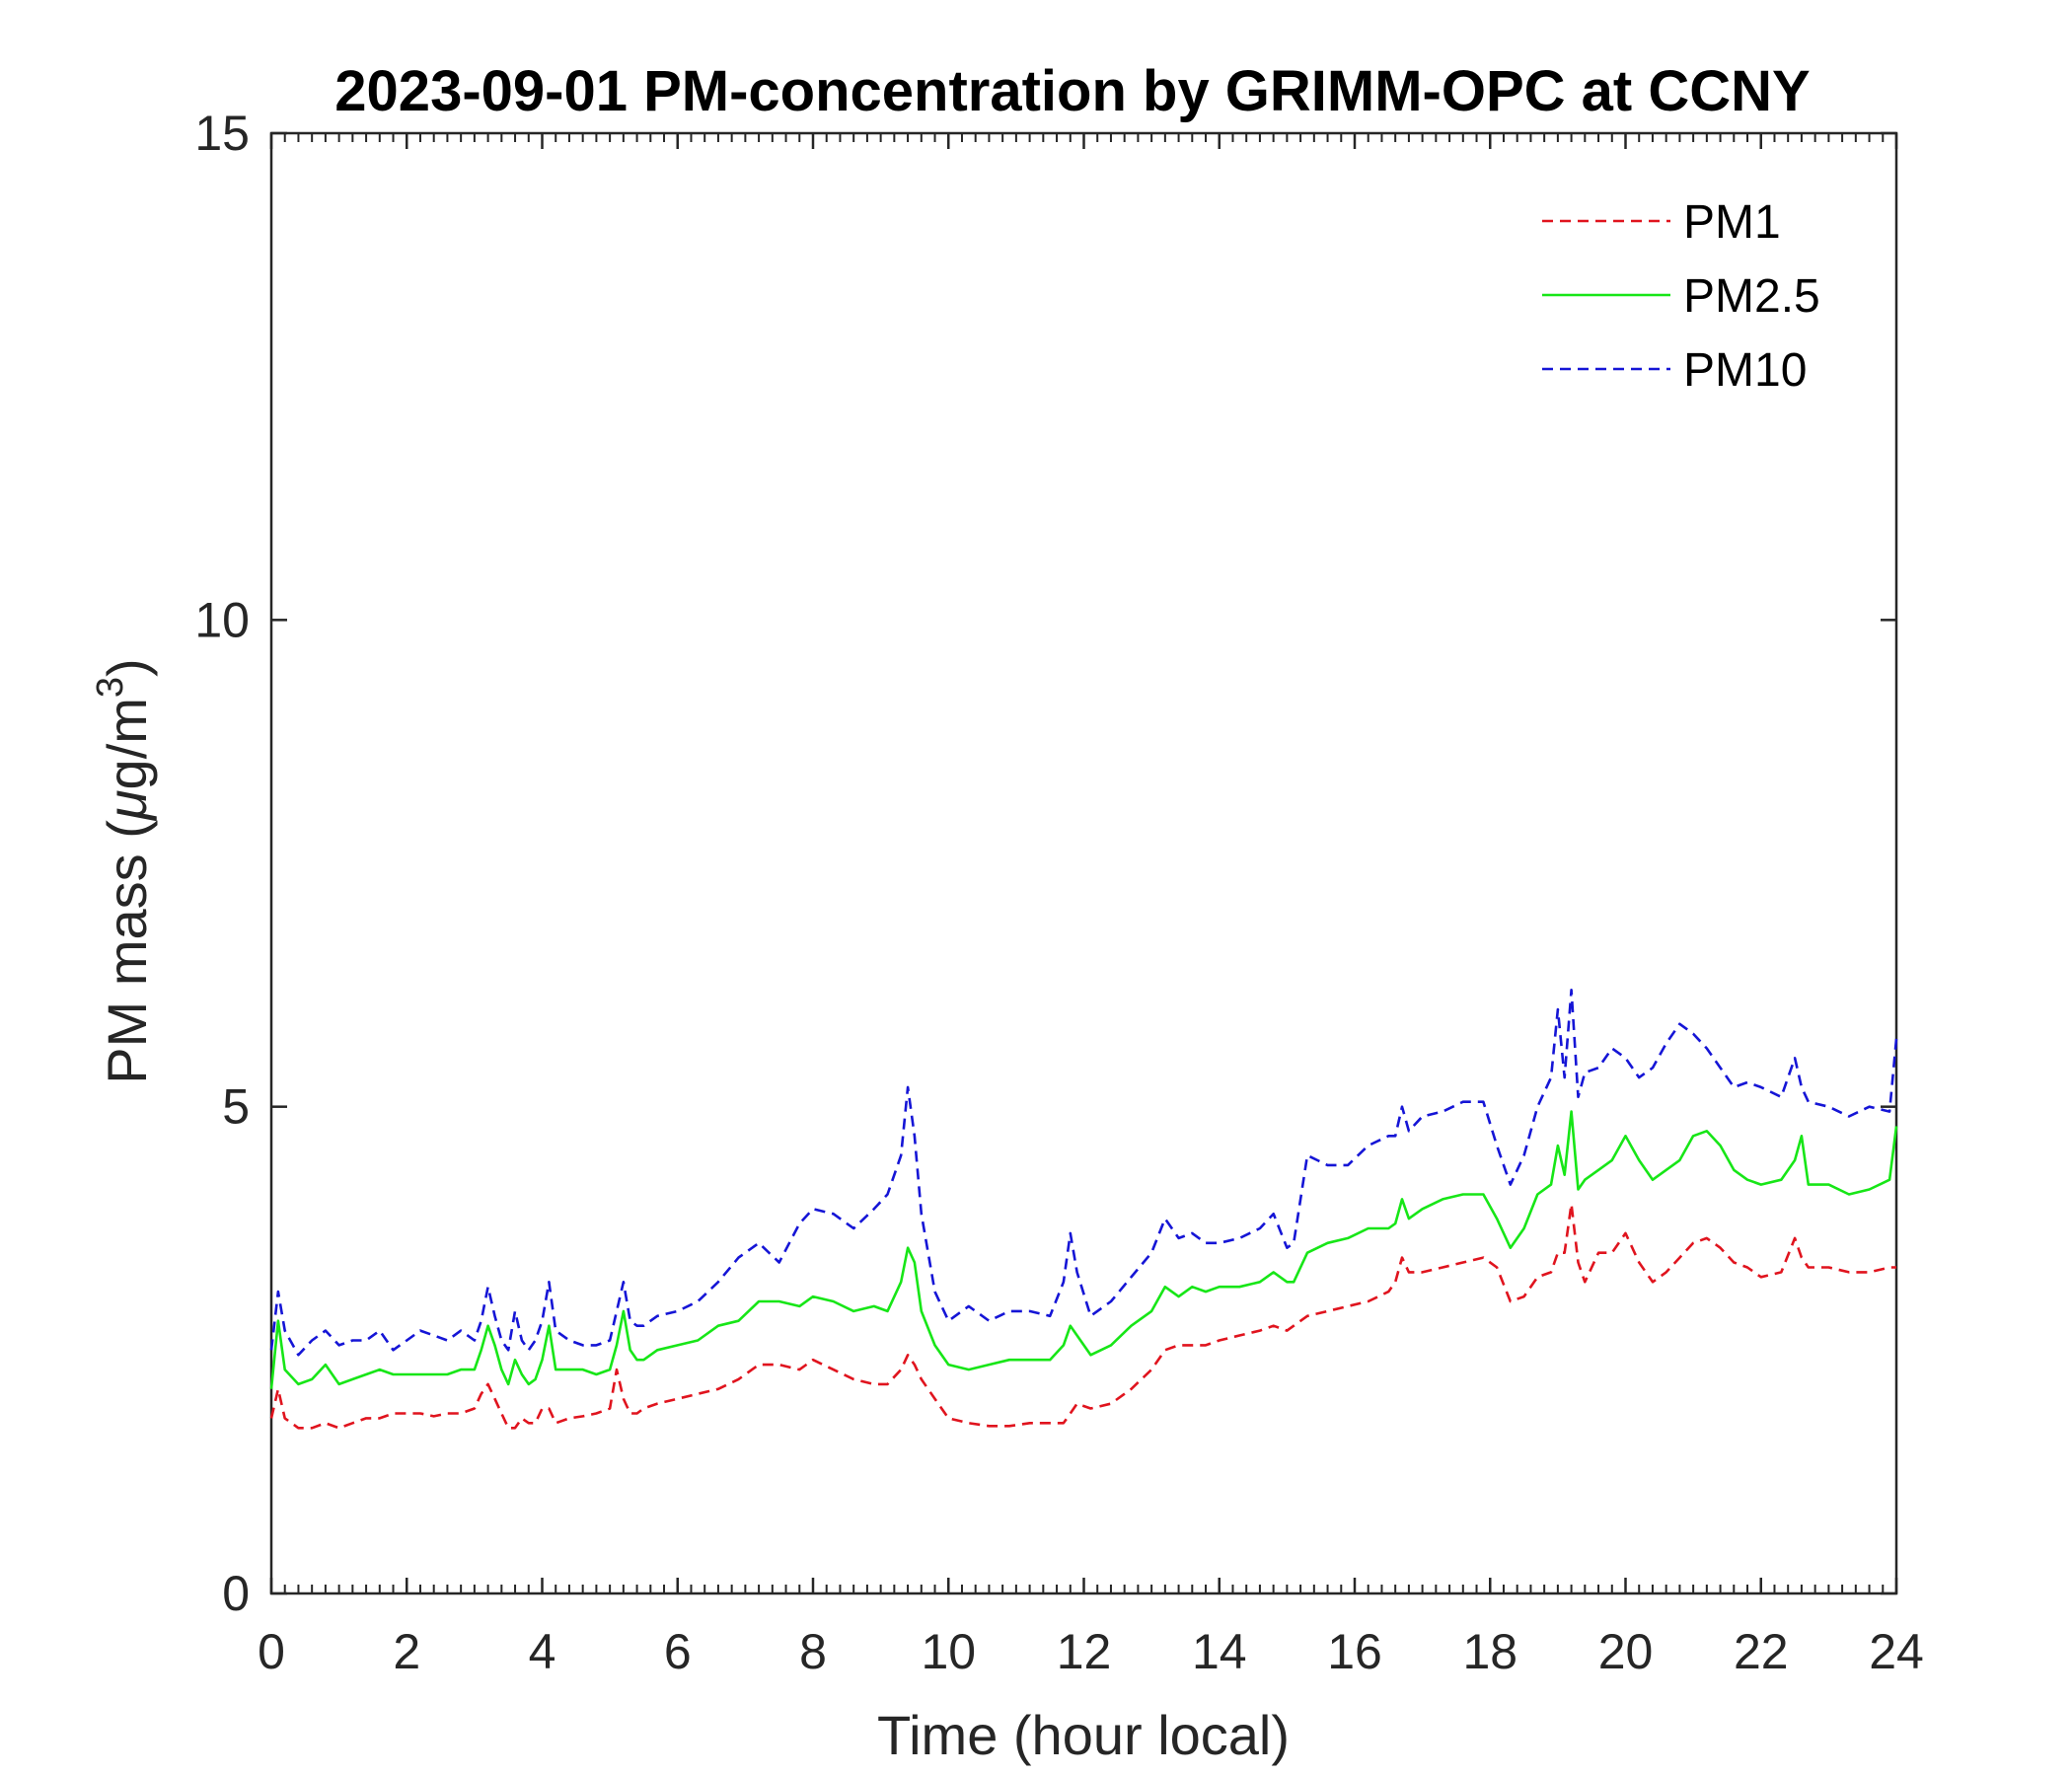  I want to click on x-tick-label: 12, so click(1084, 1652).